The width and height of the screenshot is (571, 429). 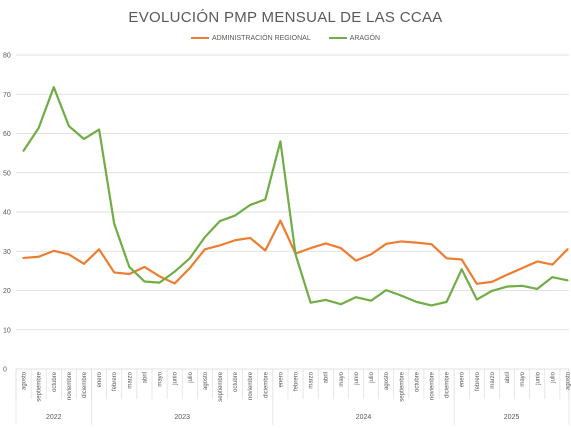 I want to click on year-label-2022: 2022, so click(x=54, y=417).